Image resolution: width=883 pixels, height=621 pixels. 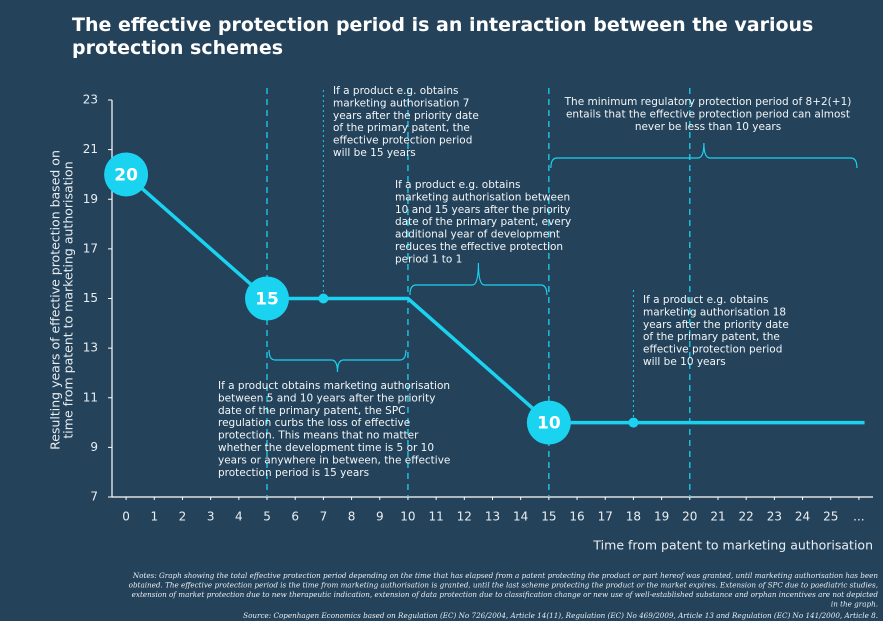 What do you see at coordinates (211, 517) in the screenshot?
I see `x-tick-label: 3` at bounding box center [211, 517].